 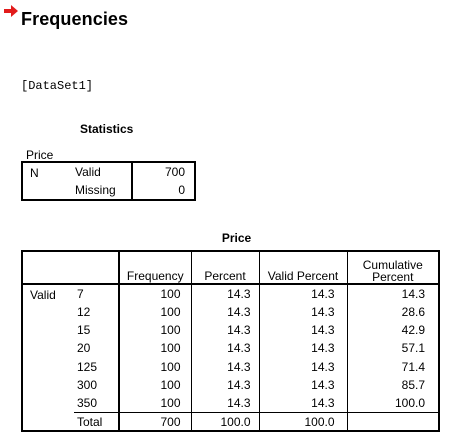 I want to click on row-value: 15, so click(x=84, y=329).